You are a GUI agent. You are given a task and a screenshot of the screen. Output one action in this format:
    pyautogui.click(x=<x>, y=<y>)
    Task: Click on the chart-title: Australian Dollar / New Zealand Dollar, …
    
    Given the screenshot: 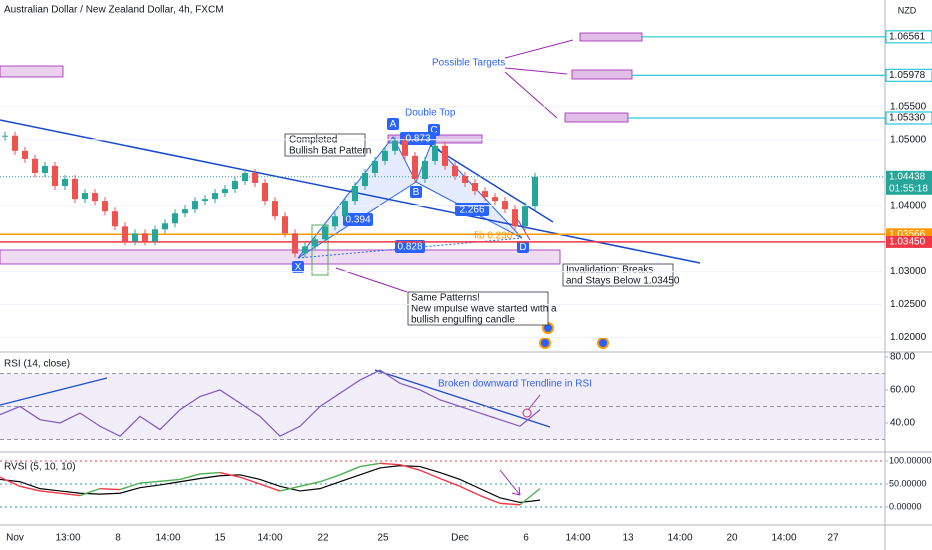 What is the action you would take?
    pyautogui.click(x=114, y=10)
    